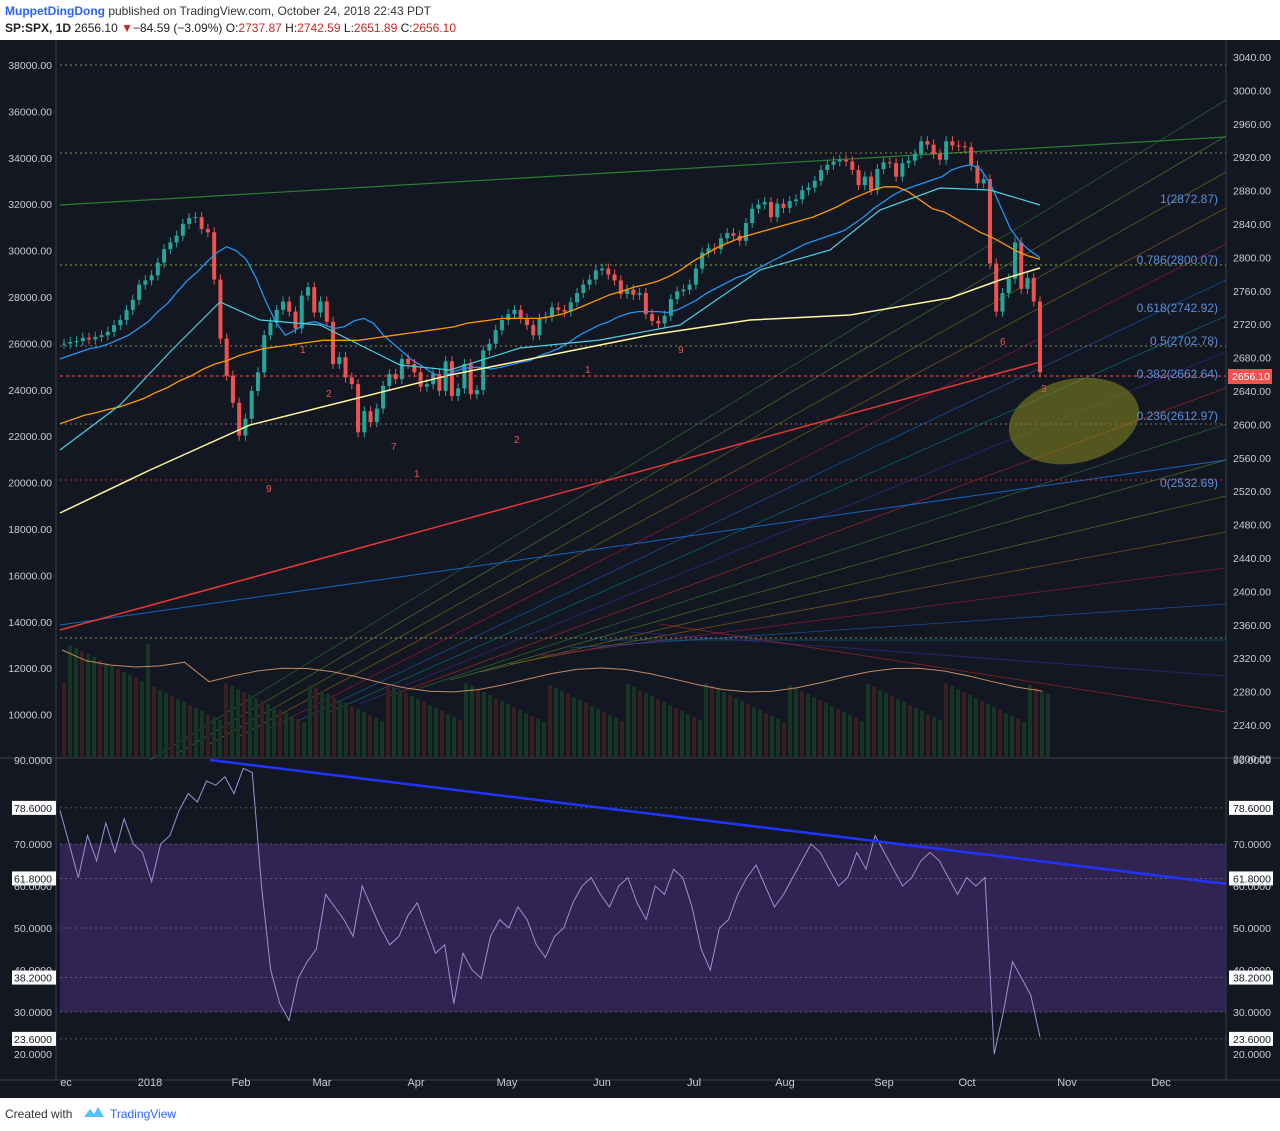  I want to click on right-axis-tick-label: 2200.00, so click(1252, 759).